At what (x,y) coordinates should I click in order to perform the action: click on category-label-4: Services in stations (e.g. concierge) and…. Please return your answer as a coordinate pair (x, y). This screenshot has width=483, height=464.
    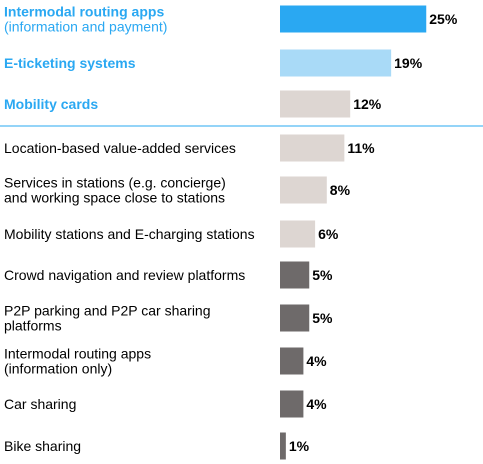
    Looking at the image, I should click on (115, 190).